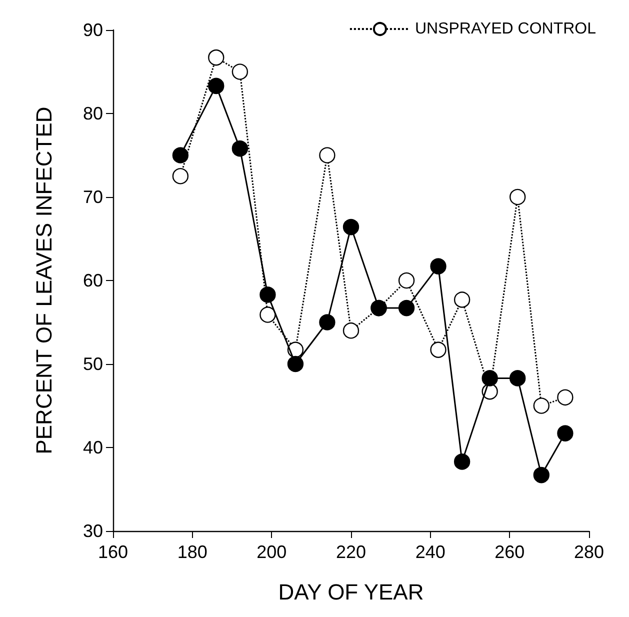 This screenshot has width=629, height=617. What do you see at coordinates (192, 552) in the screenshot?
I see `x-tick-label: 180` at bounding box center [192, 552].